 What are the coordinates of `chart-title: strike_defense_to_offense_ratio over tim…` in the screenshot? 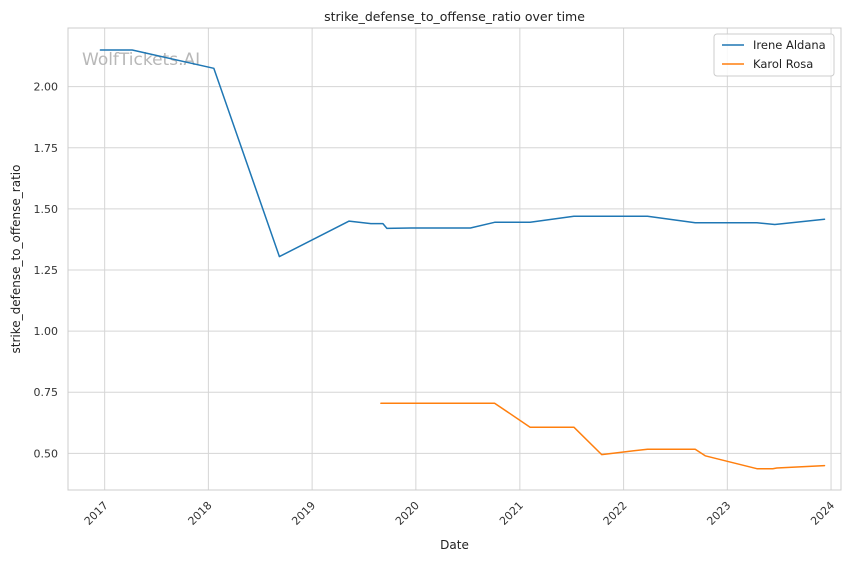 It's located at (454, 16).